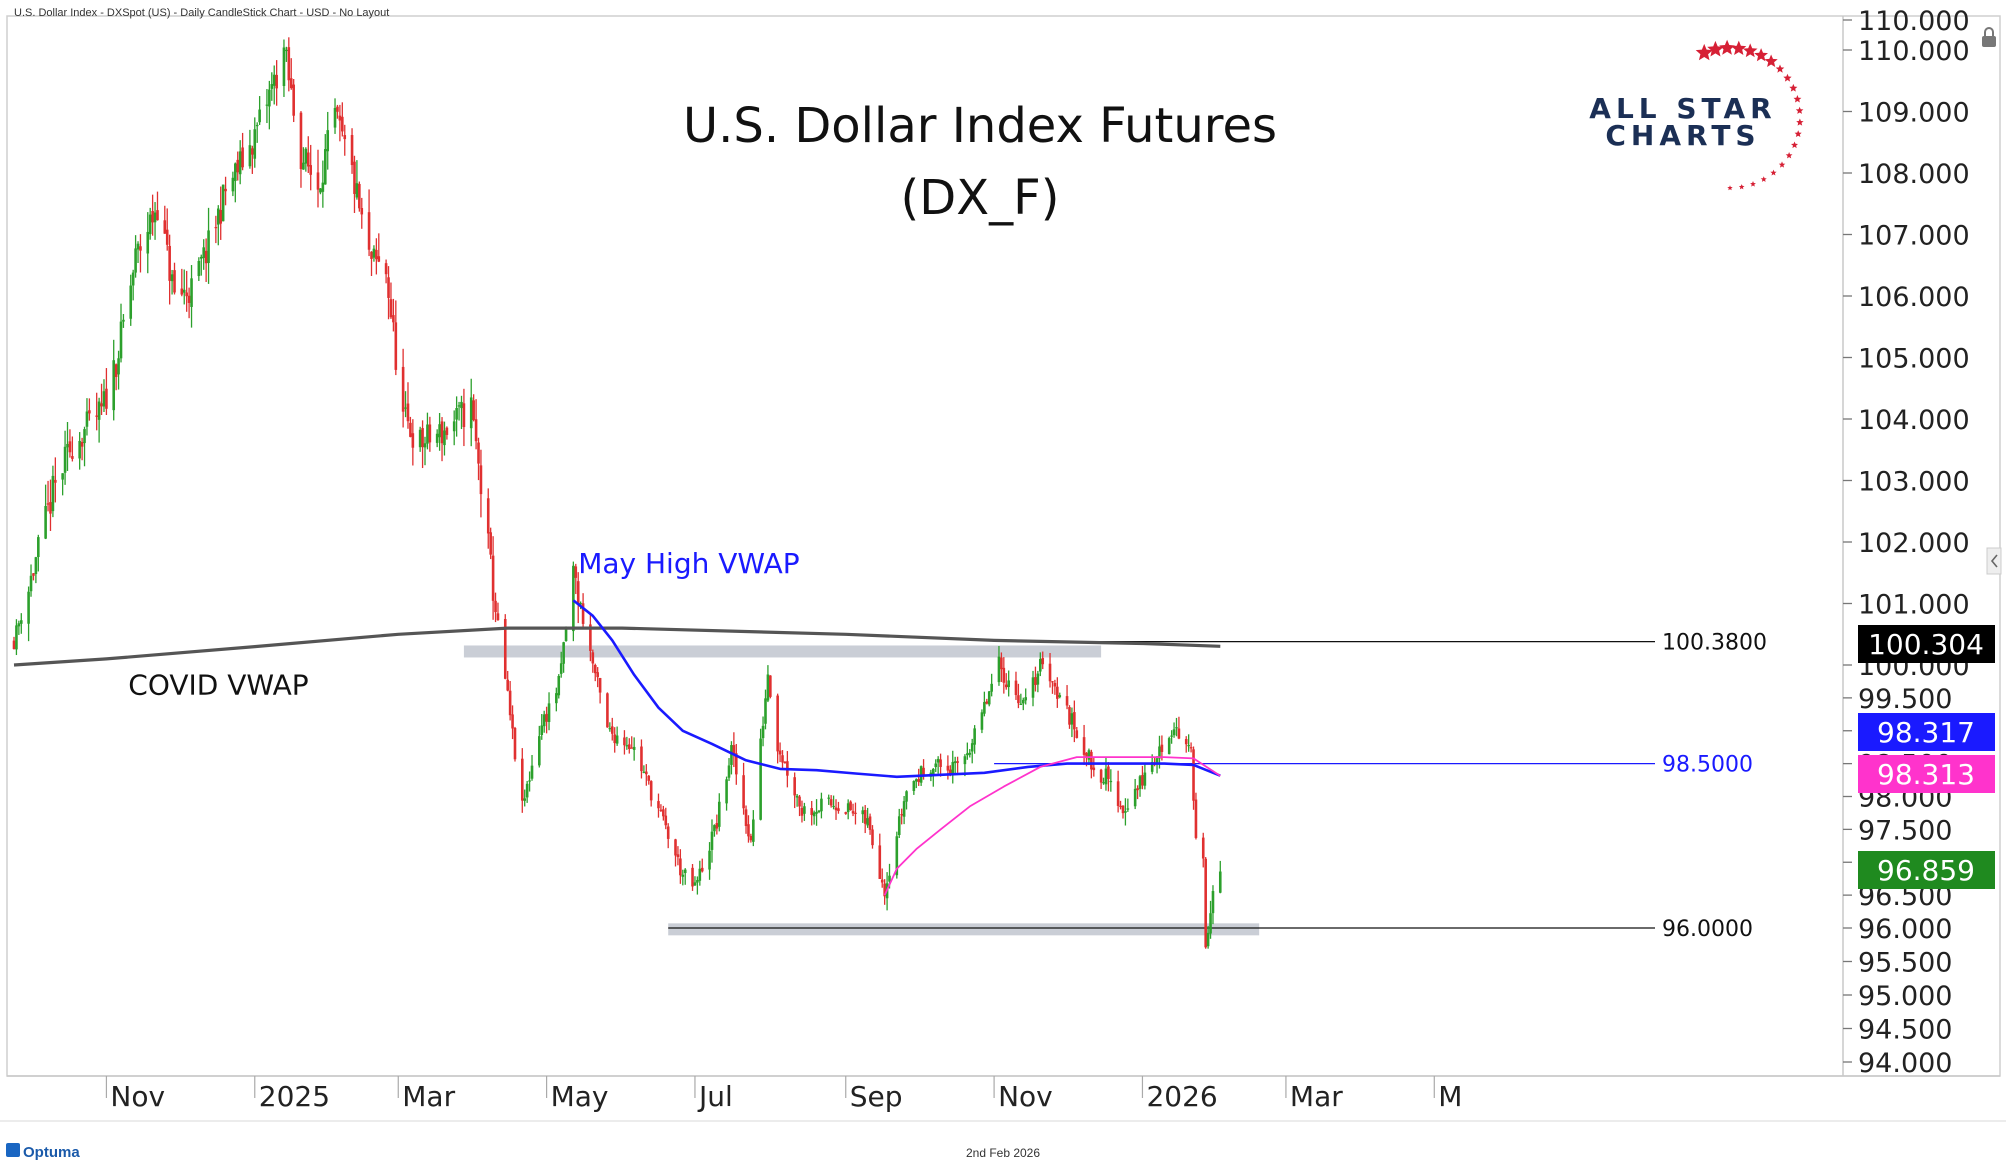  I want to click on y-tick-label: 103.000, so click(1914, 482).